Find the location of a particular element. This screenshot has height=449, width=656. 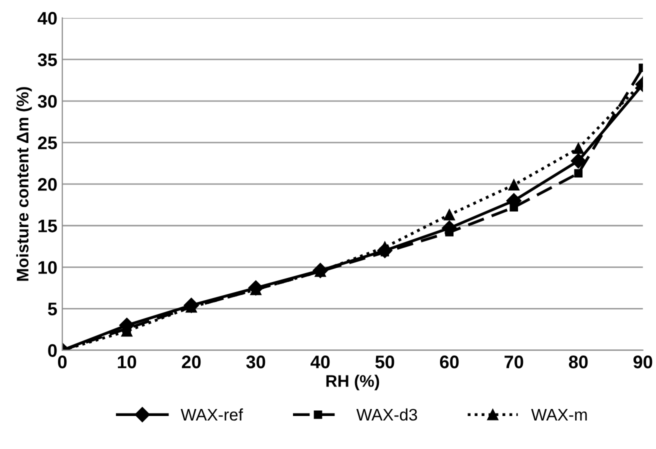

legend-label: WAX-ref is located at coordinates (212, 414).